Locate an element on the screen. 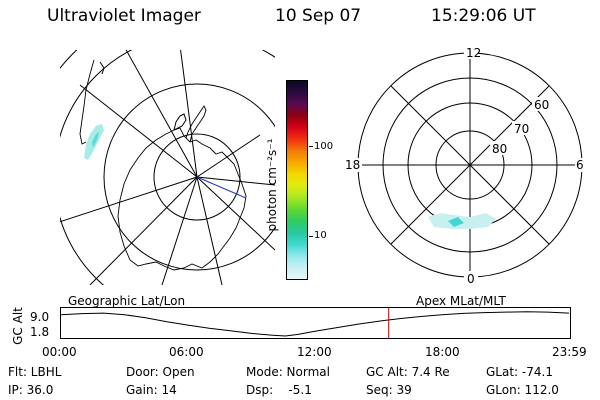 Image resolution: width=600 pixels, height=400 pixels. mlat-label-60: 60 is located at coordinates (541, 105).